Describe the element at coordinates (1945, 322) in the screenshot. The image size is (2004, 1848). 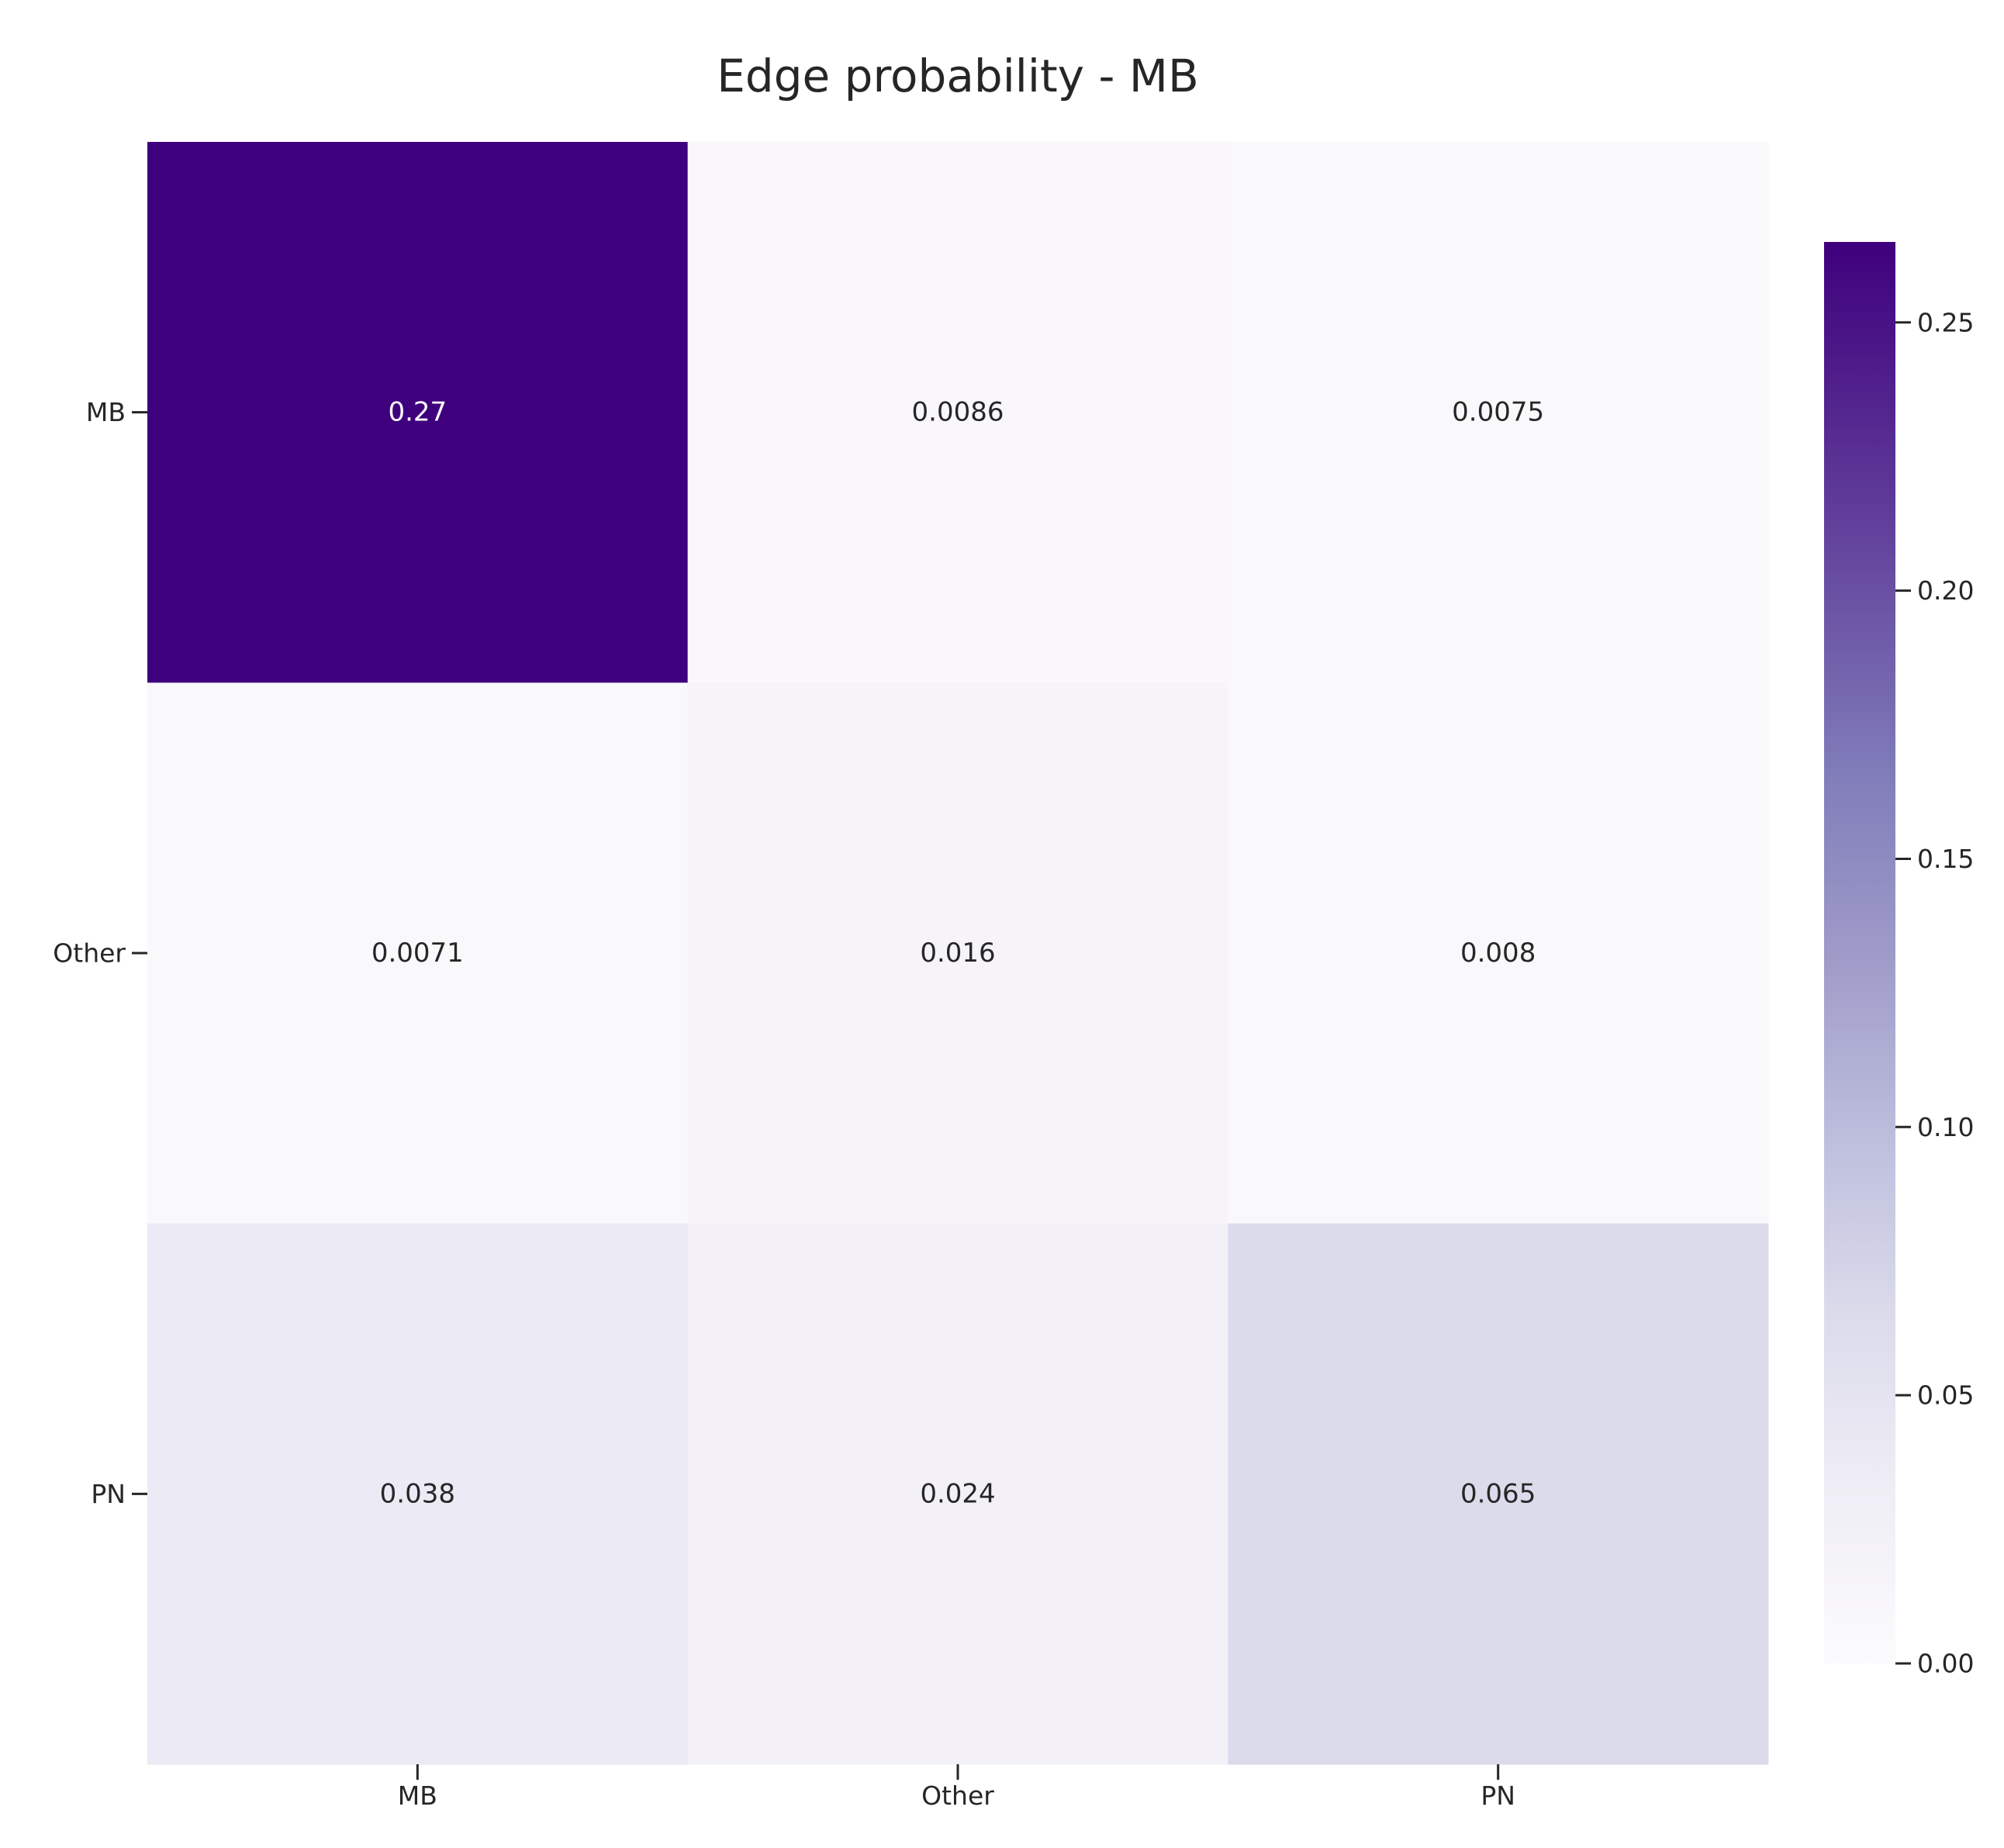
I see `colorbar-tick-label: 0.25` at that location.